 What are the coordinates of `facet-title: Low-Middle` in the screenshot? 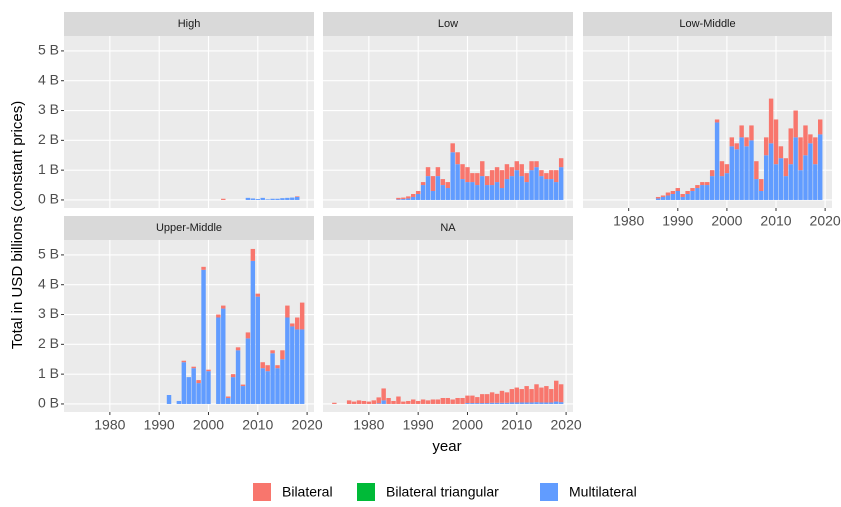 It's located at (707, 24).